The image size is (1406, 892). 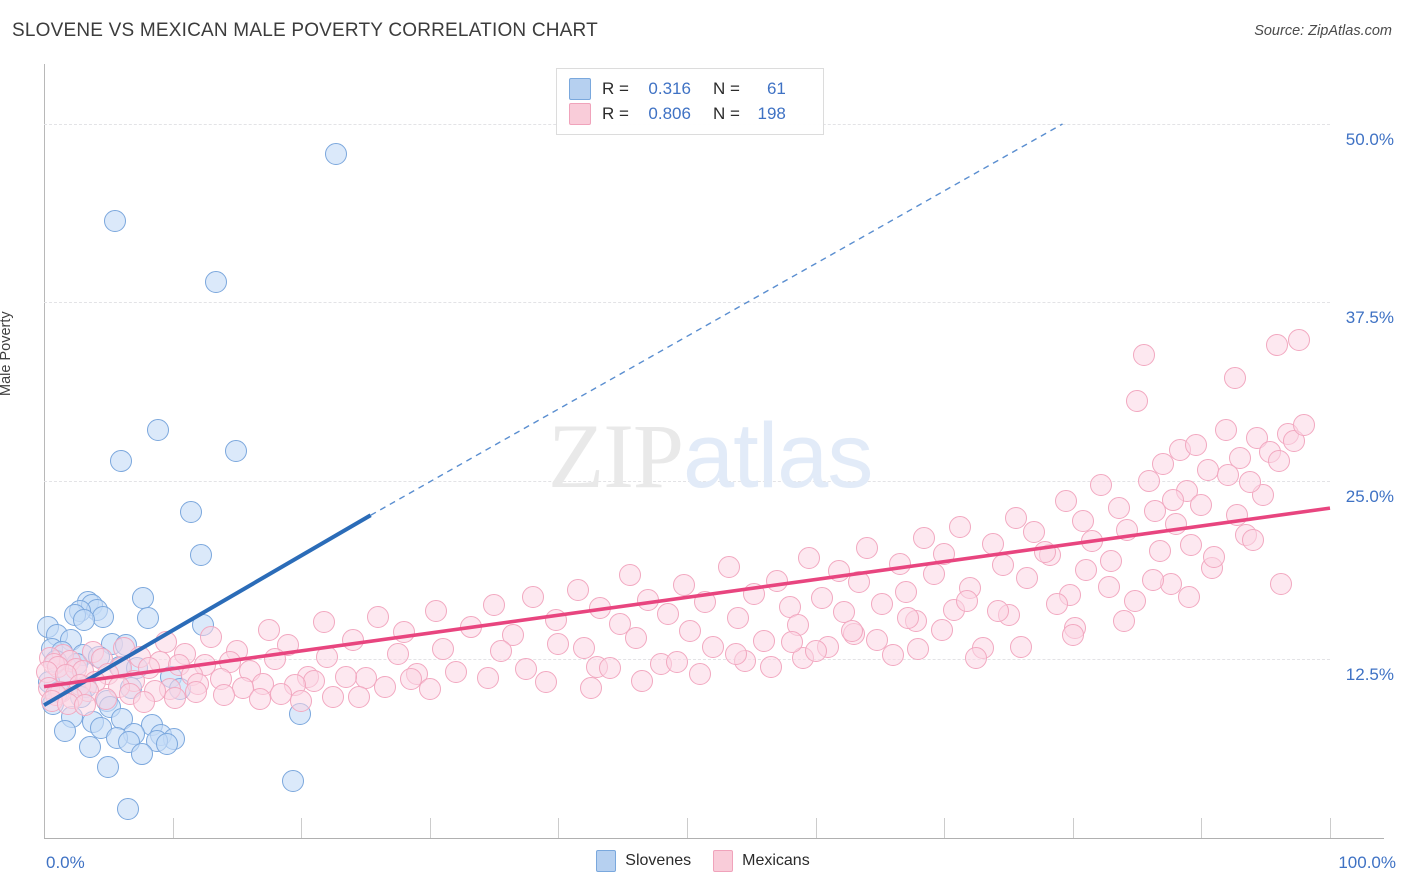 I want to click on legend-item-slovenes: Slovenes, so click(x=643, y=861).